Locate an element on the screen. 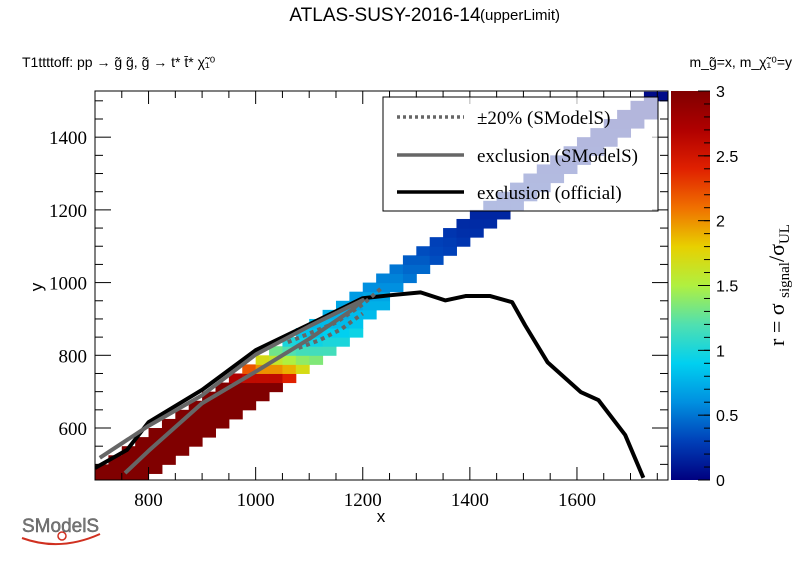  mass-label: m_g̃=x, m_χ̃₁⁰=y is located at coordinates (741, 62).